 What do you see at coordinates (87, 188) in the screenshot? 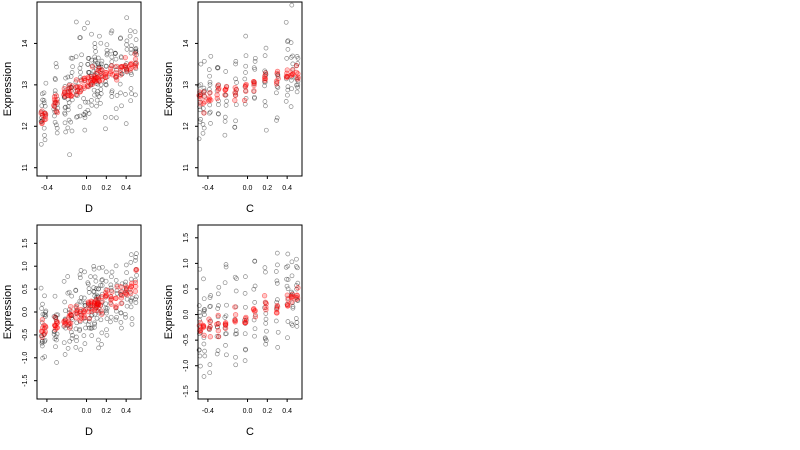
I see `x-tick-label: 0.0` at bounding box center [87, 188].